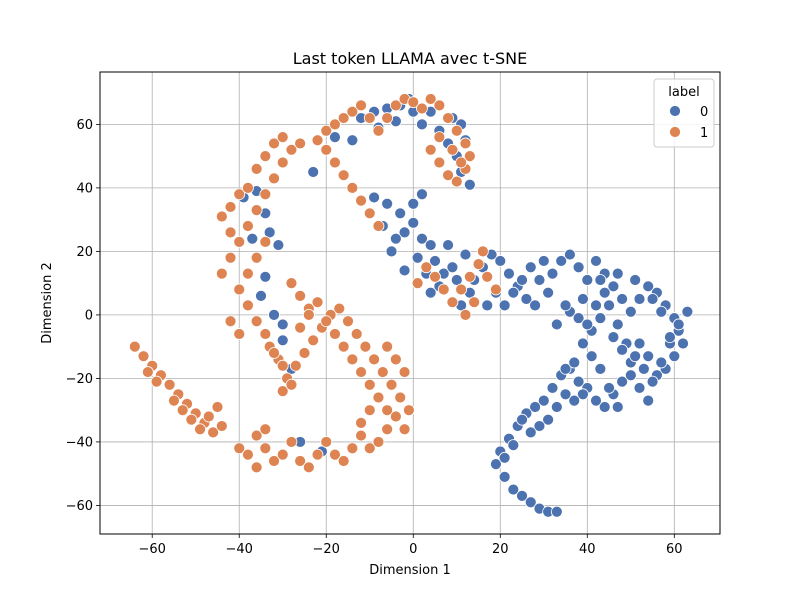 The height and width of the screenshot is (600, 800). Describe the element at coordinates (410, 570) in the screenshot. I see `x-axis-label: Dimension 1` at that location.